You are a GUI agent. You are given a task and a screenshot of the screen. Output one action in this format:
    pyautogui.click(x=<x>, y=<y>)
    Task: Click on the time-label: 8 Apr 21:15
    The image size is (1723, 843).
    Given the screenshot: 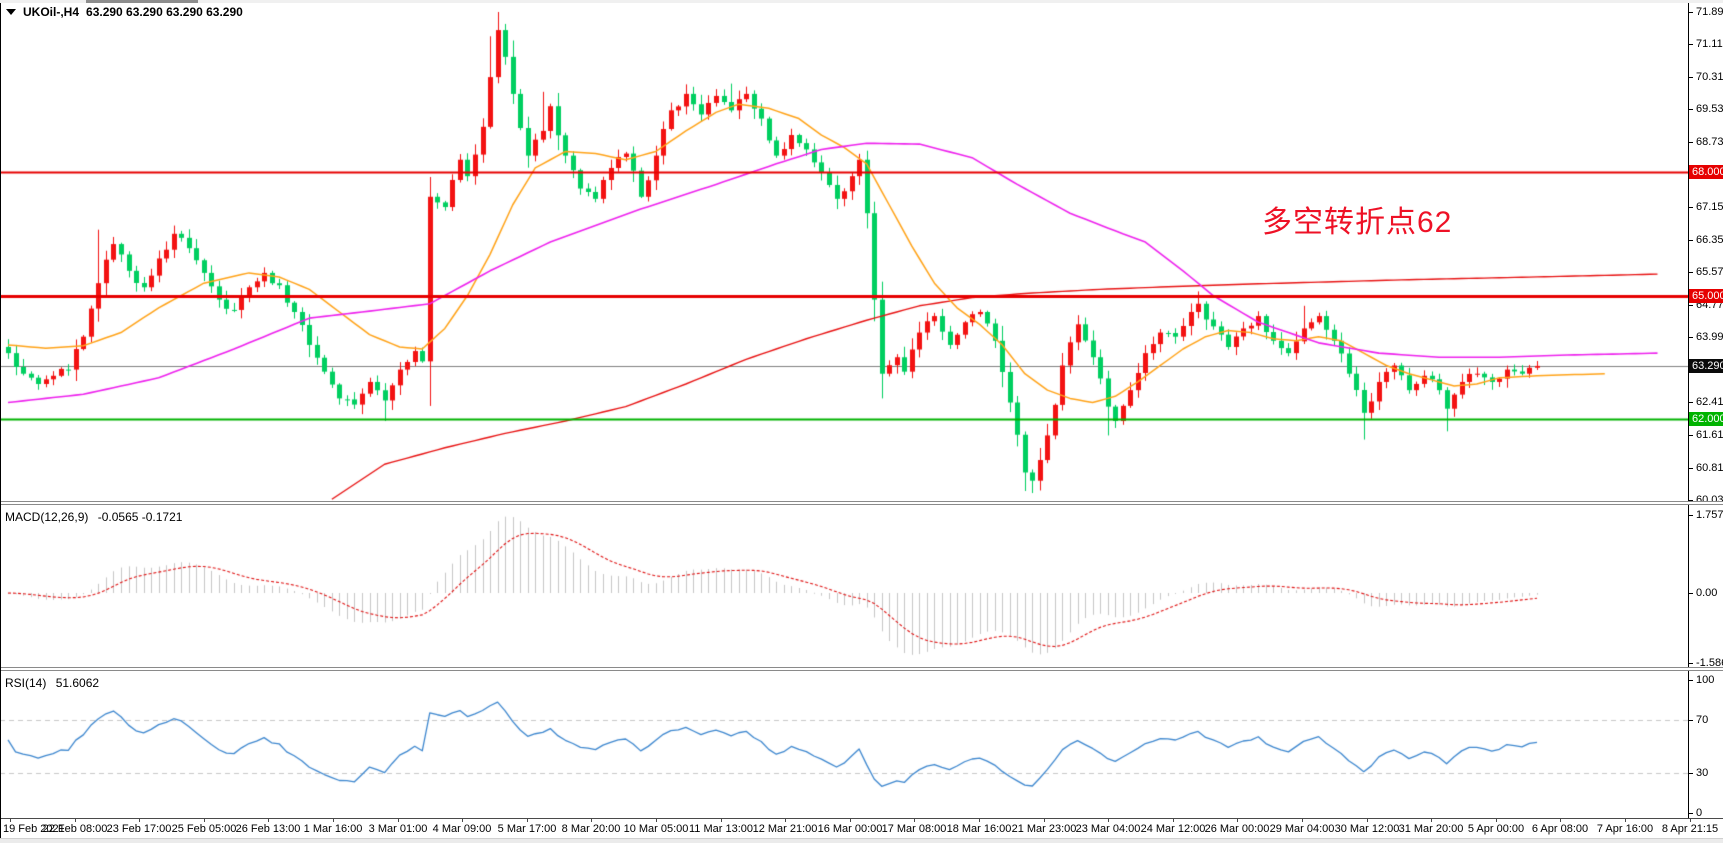 What is the action you would take?
    pyautogui.click(x=1690, y=829)
    